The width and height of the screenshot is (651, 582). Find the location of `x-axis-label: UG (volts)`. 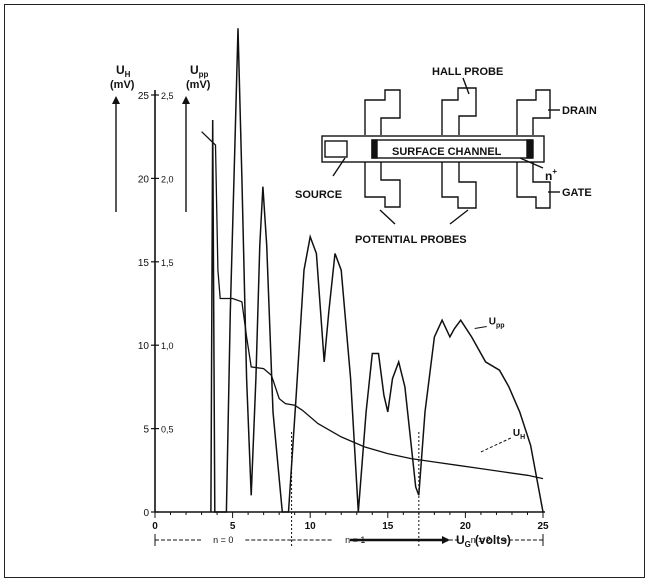

x-axis-label: UG (volts) is located at coordinates (483, 541).